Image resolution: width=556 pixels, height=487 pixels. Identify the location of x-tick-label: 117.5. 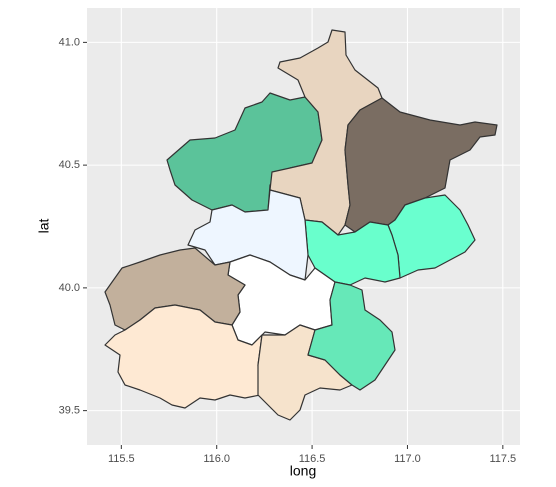
(502, 459).